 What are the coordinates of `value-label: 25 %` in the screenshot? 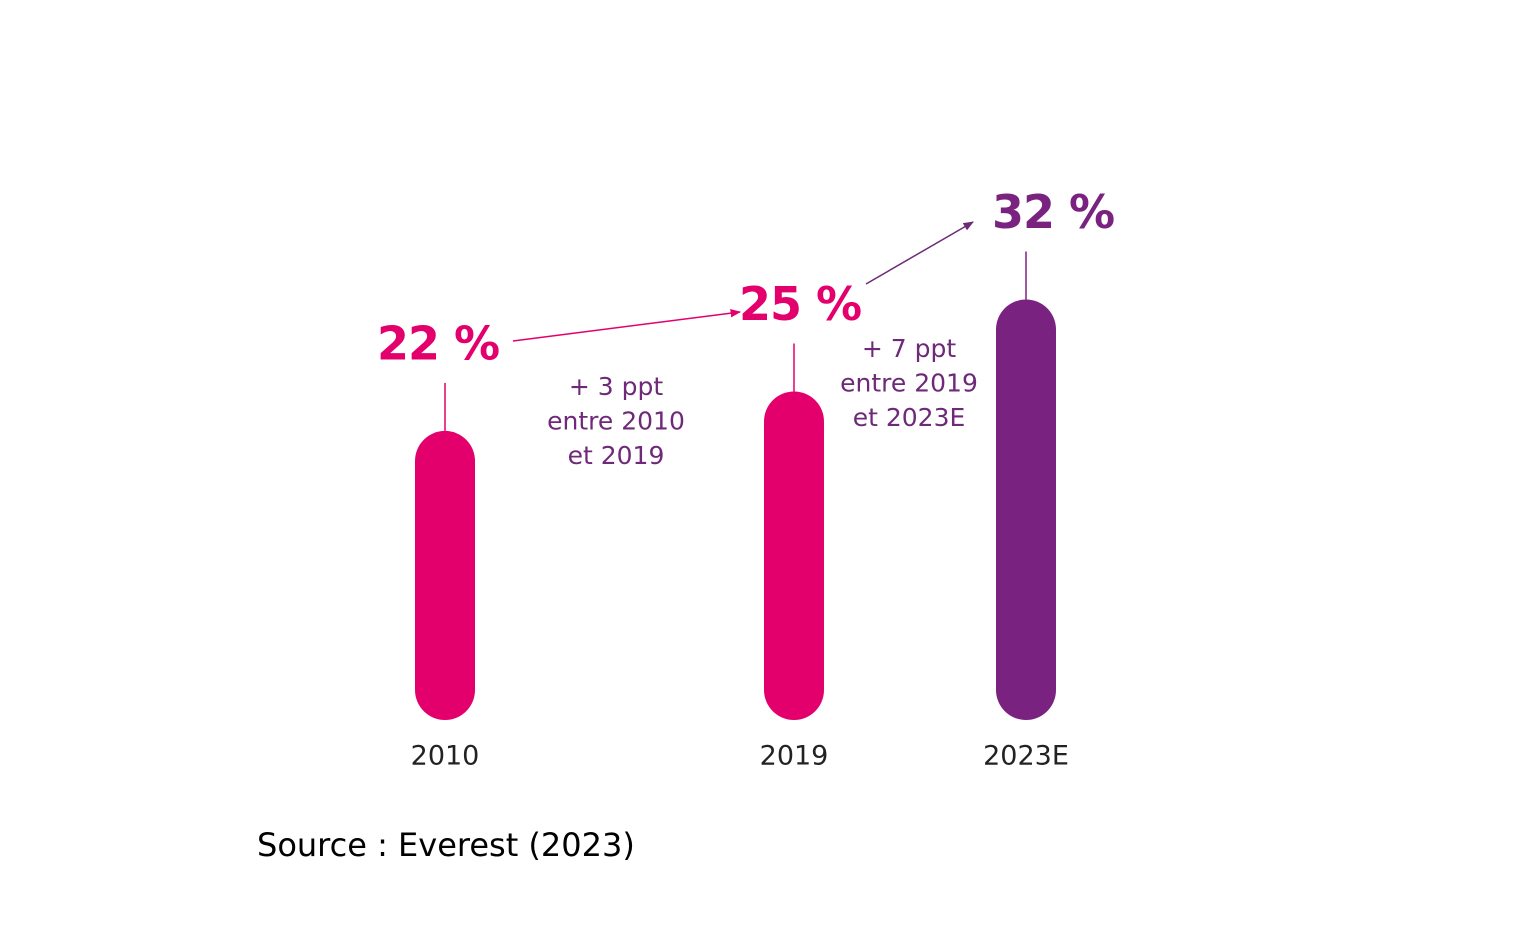 It's located at (800, 304).